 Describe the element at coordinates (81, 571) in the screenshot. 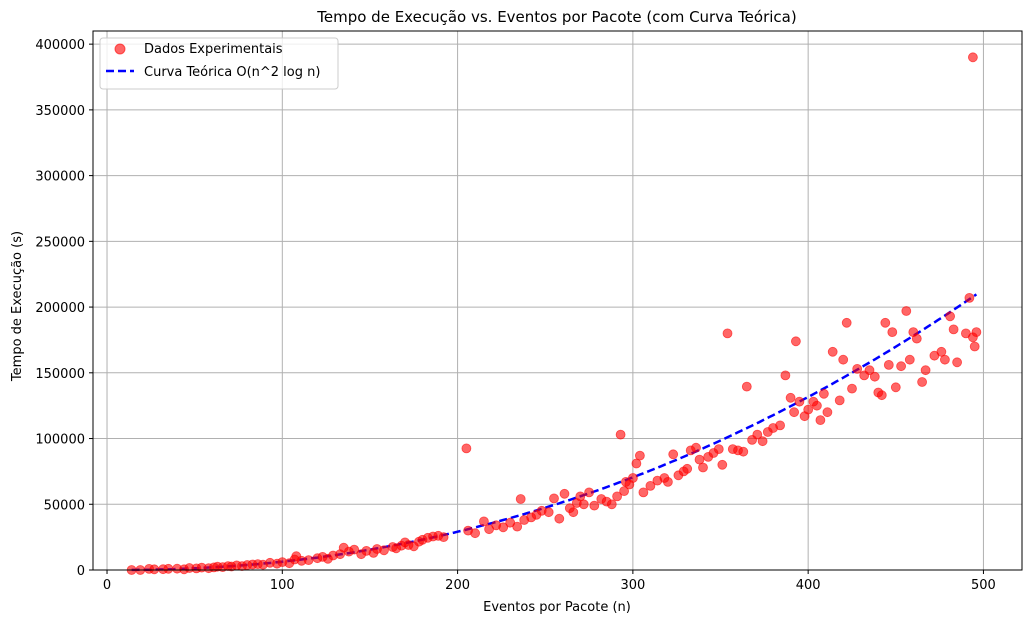

I see `y-tick-label: 0` at that location.